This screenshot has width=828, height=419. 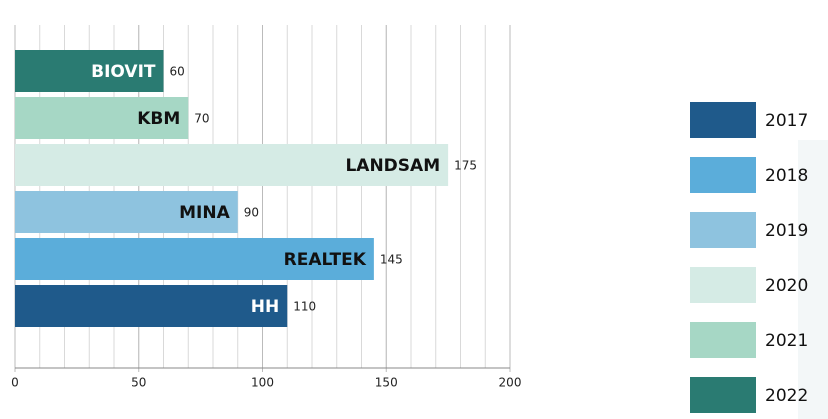 I want to click on value-label: 70, so click(x=201, y=119).